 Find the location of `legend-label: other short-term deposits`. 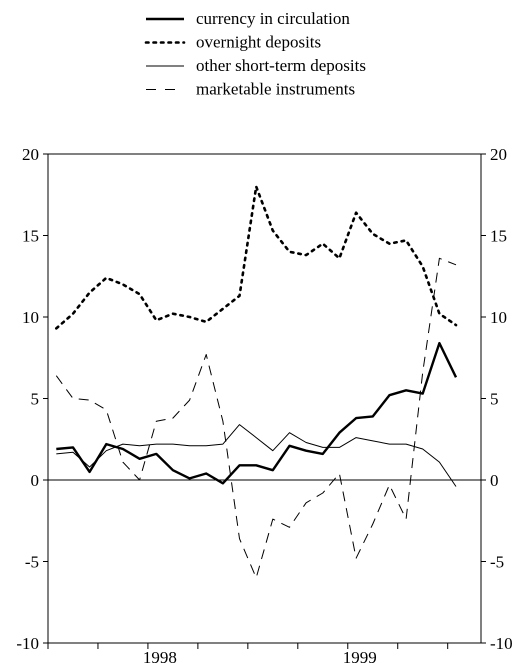

legend-label: other short-term deposits is located at coordinates (281, 65).